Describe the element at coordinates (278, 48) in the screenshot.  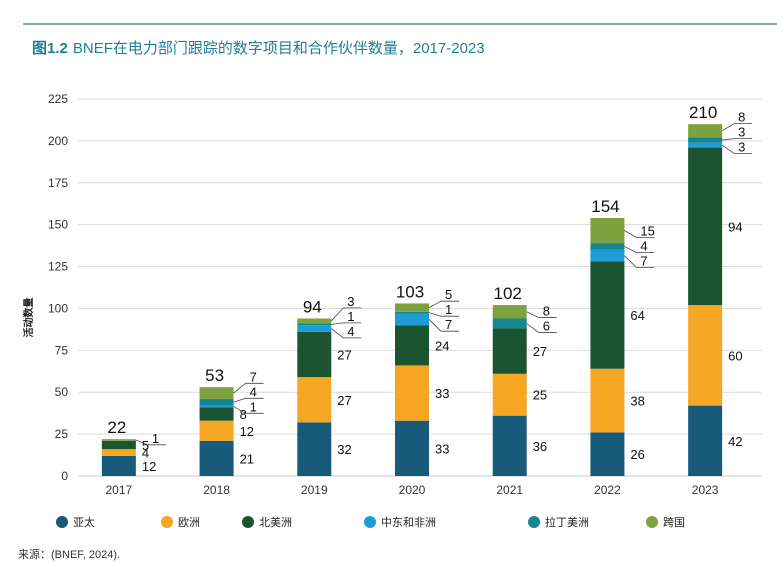
I see `title-text: BNEF在电力部门跟踪的数字项目和合作伙伴数量，2017-2023` at that location.